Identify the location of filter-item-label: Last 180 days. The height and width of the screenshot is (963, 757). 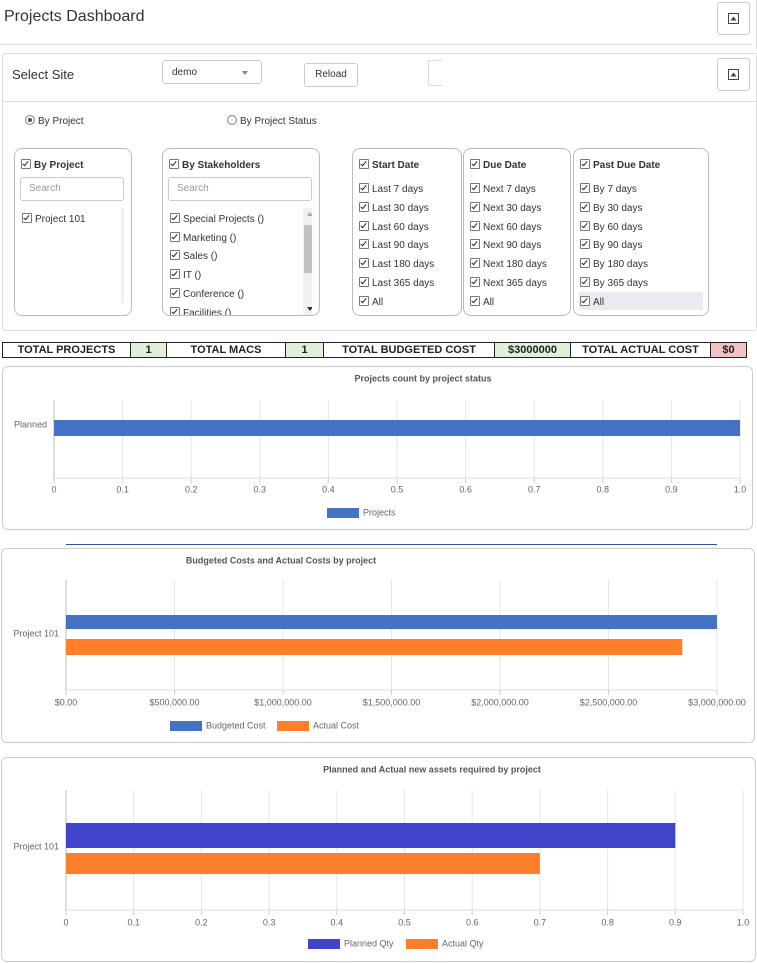
(403, 265).